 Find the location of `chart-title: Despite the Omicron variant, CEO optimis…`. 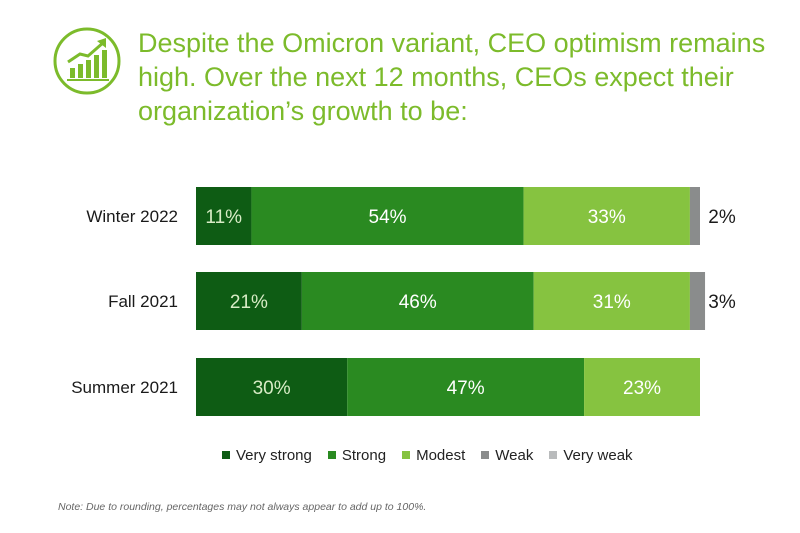

chart-title: Despite the Omicron variant, CEO optimis… is located at coordinates (452, 77).